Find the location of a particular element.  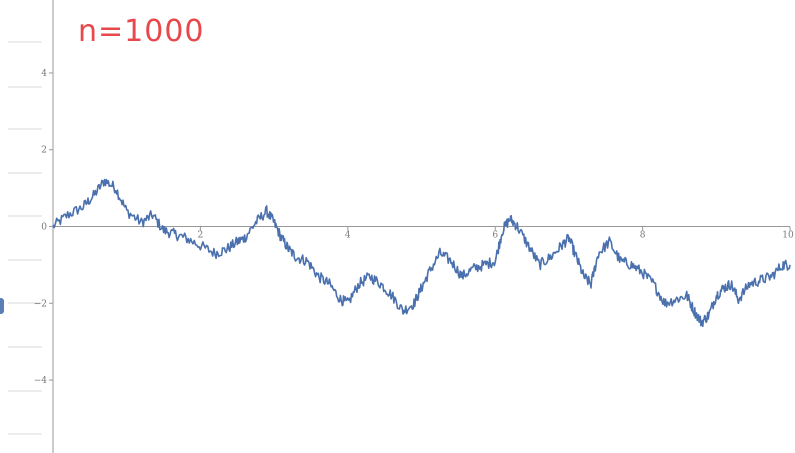

y-tick-label: 4 is located at coordinates (44, 74).